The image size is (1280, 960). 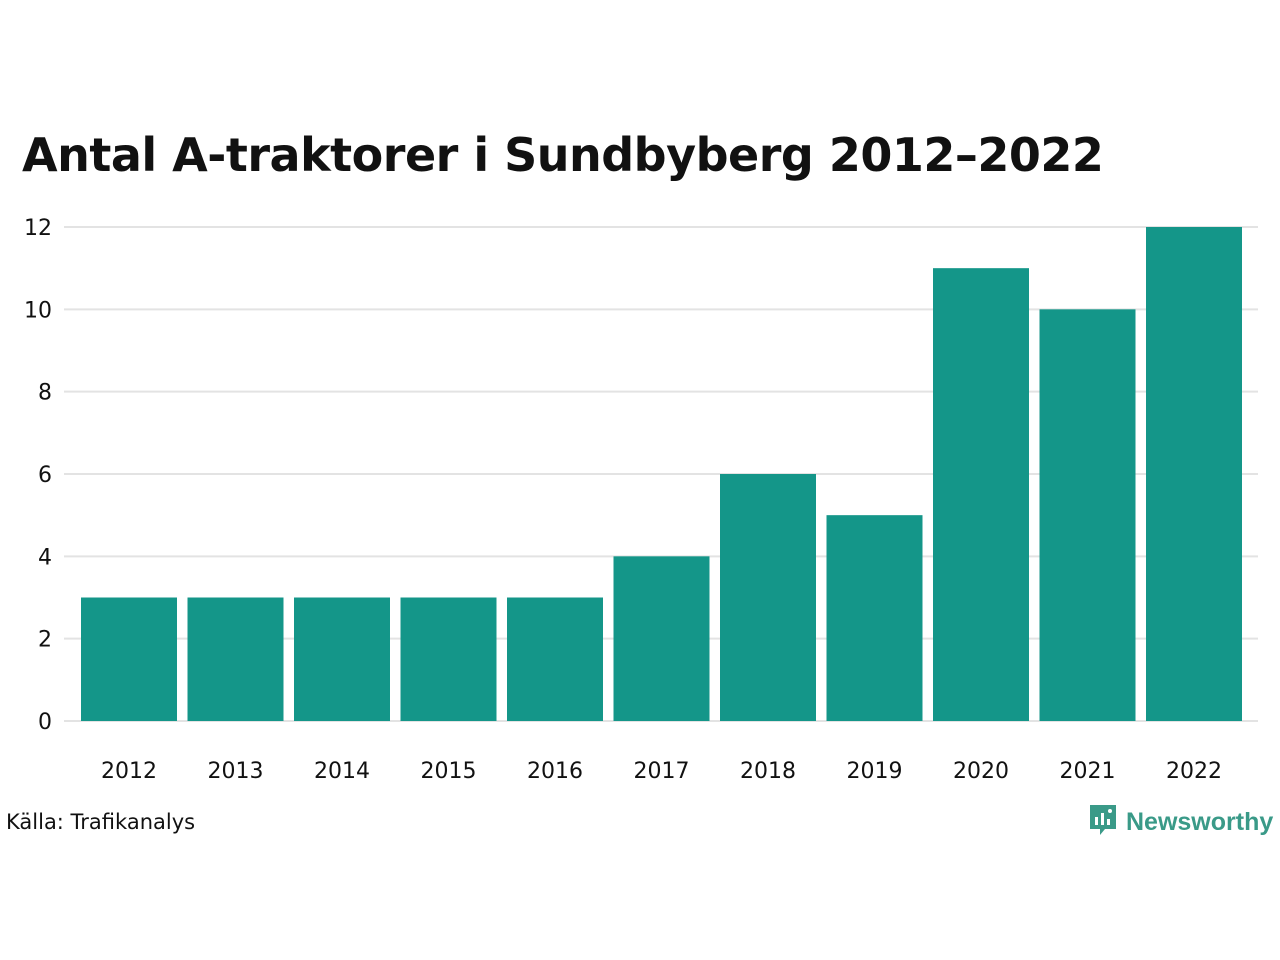 I want to click on bar-2020, so click(x=981, y=494).